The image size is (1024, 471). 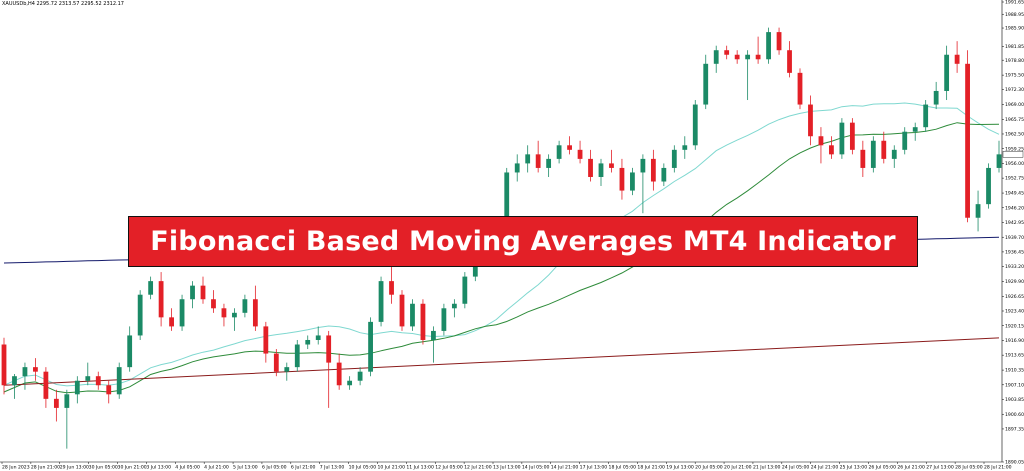 I want to click on price-tick-label: 1897.35, so click(x=1014, y=430).